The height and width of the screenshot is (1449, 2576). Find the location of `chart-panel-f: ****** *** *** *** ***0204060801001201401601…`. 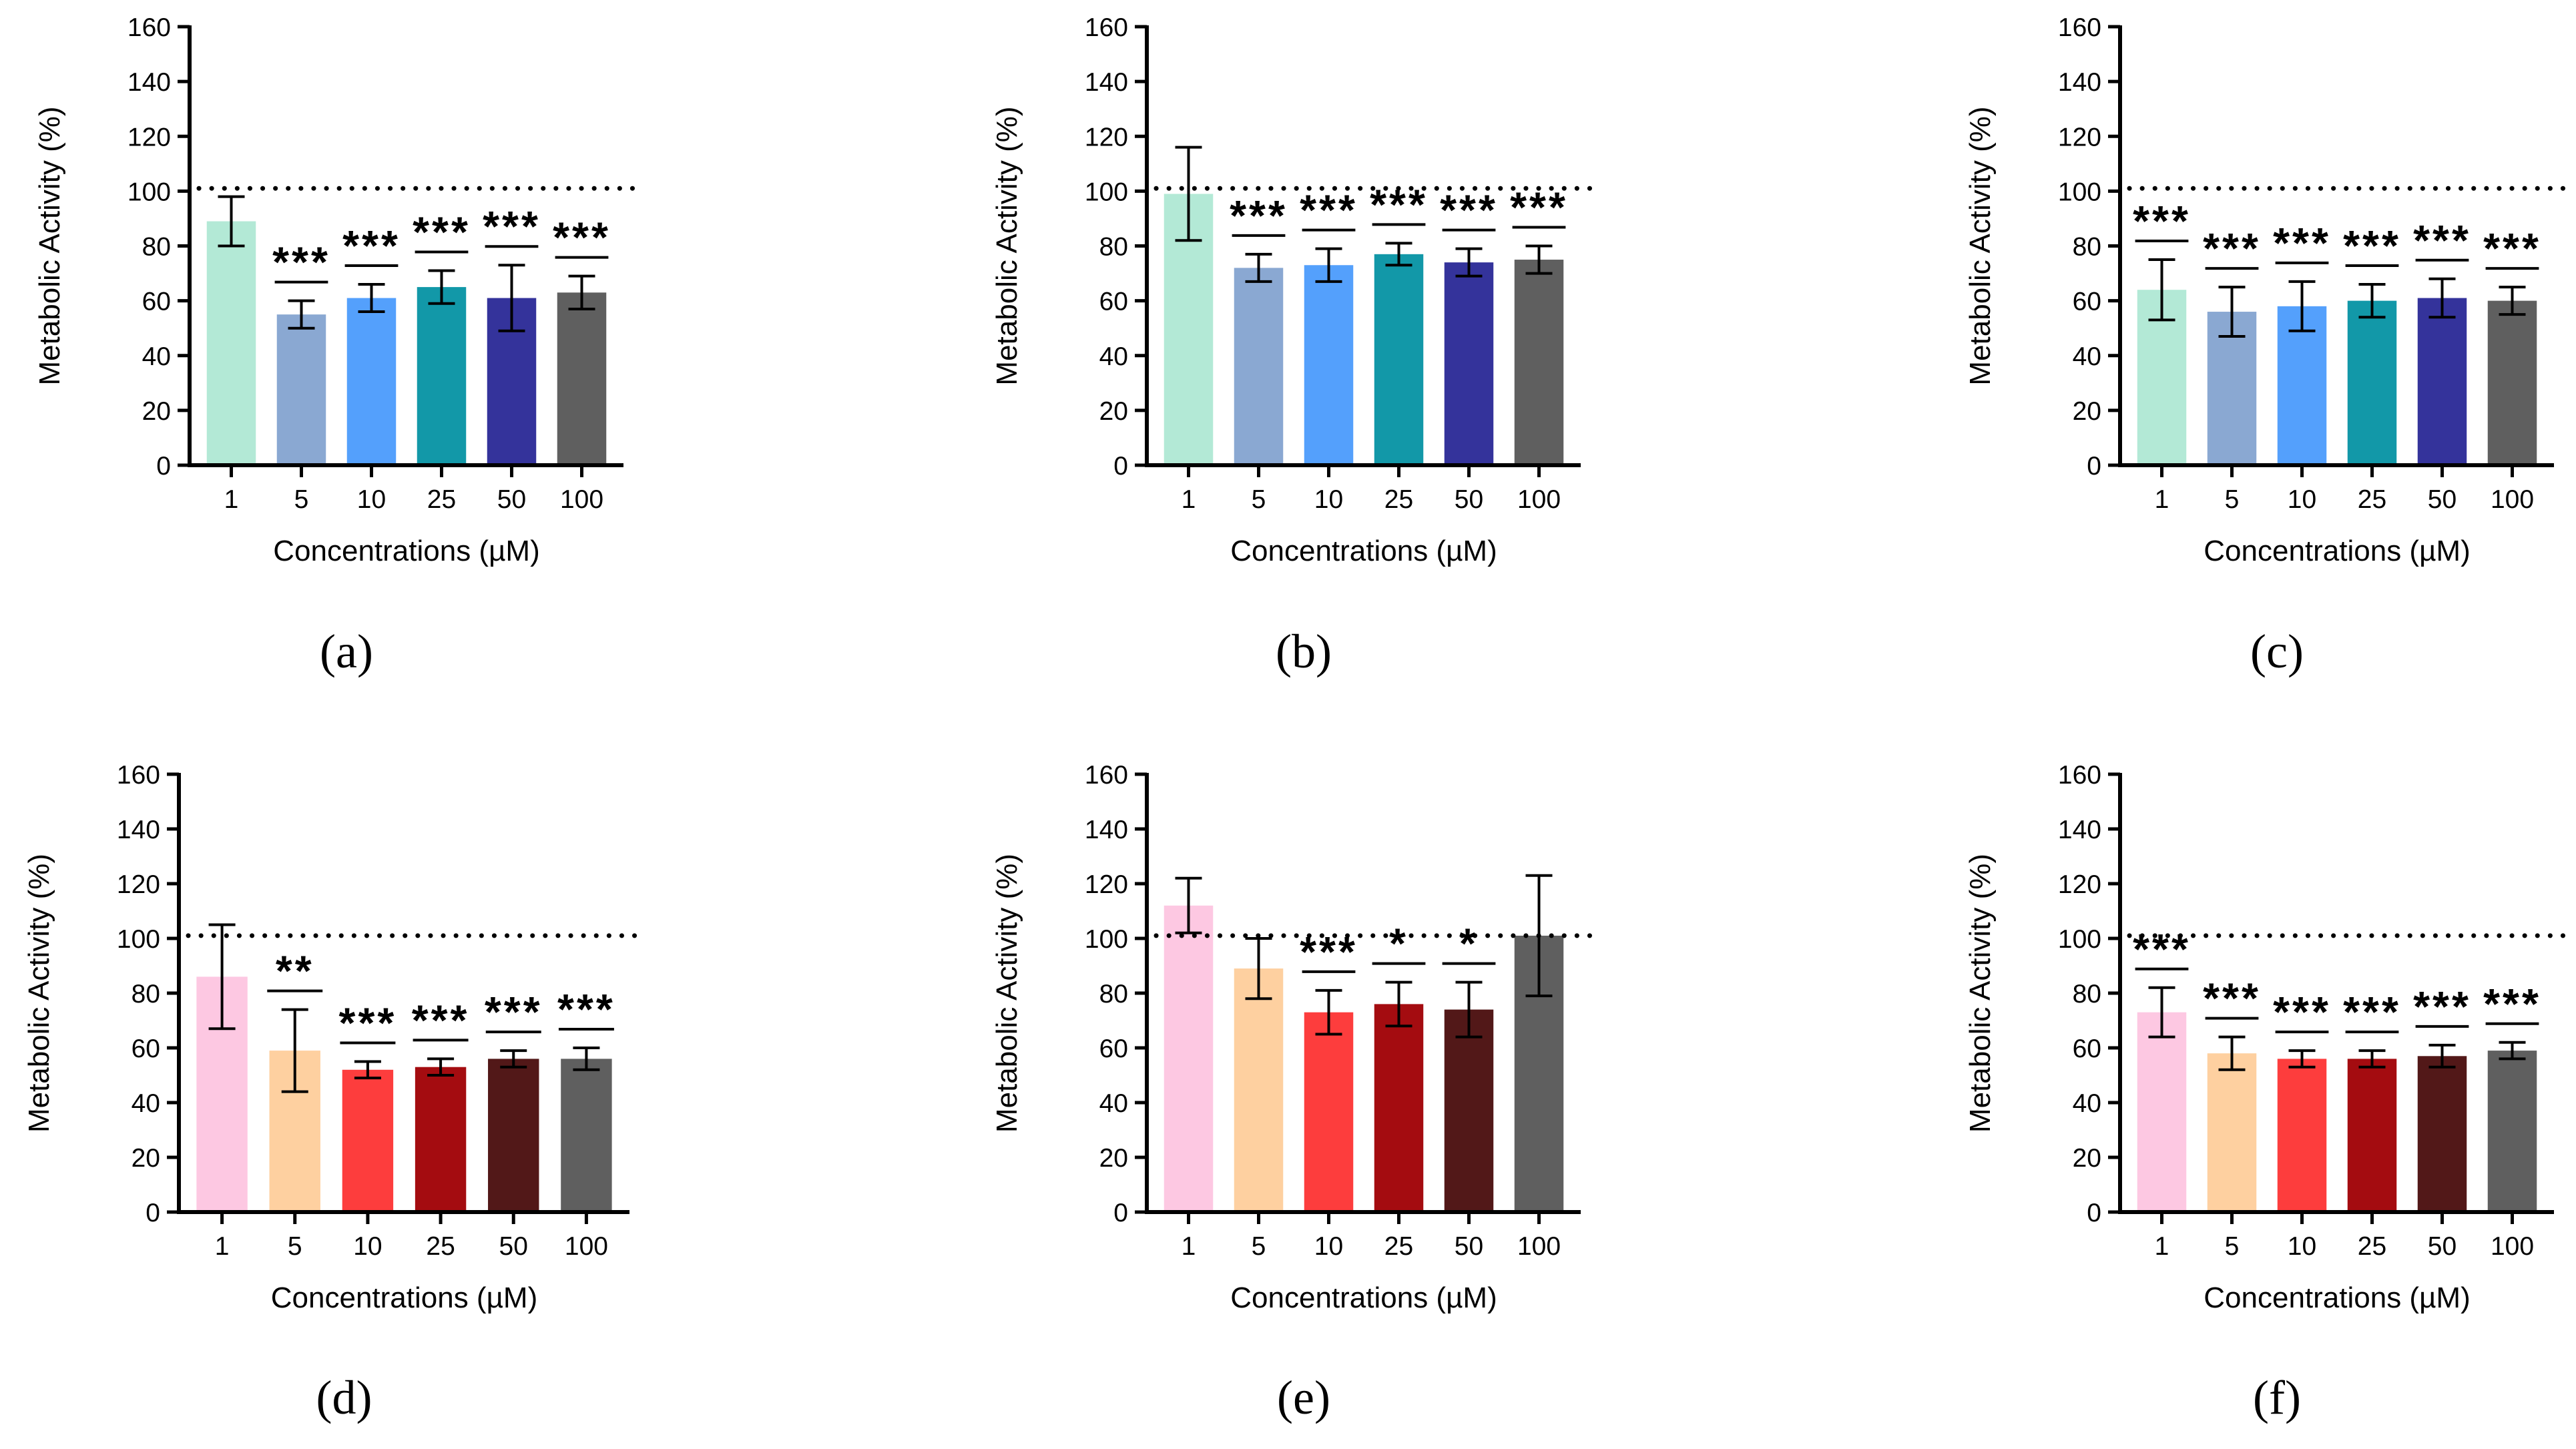

chart-panel-f: ****** *** *** *** ***0204060801001201401601… is located at coordinates (2265, 1092).